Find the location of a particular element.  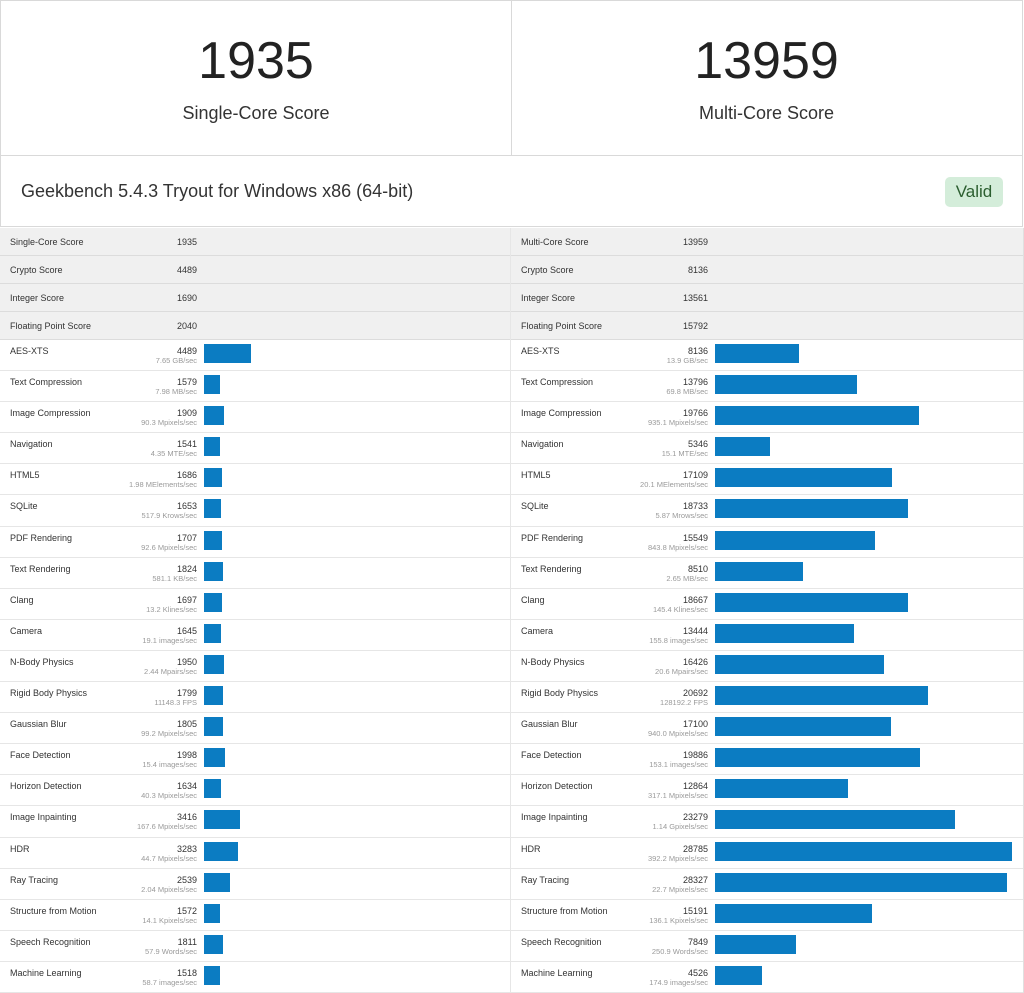

benchmark-detail: 90.3 Mpixels/sec is located at coordinates (169, 423).